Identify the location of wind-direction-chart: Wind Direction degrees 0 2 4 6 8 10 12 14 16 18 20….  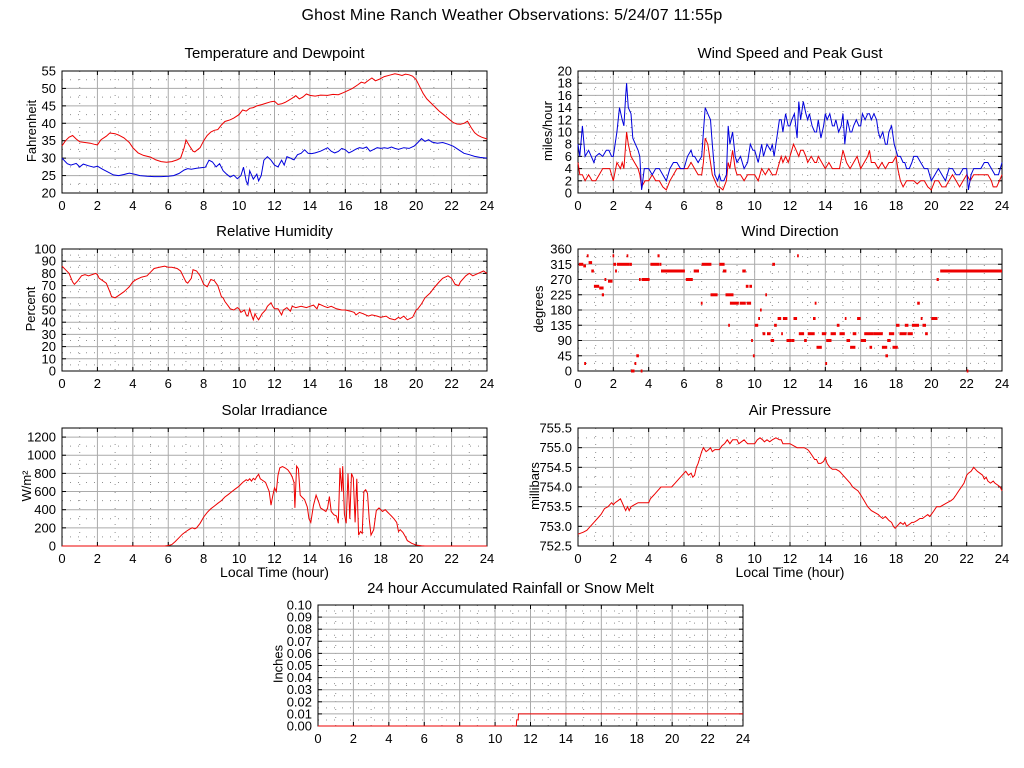
(771, 306).